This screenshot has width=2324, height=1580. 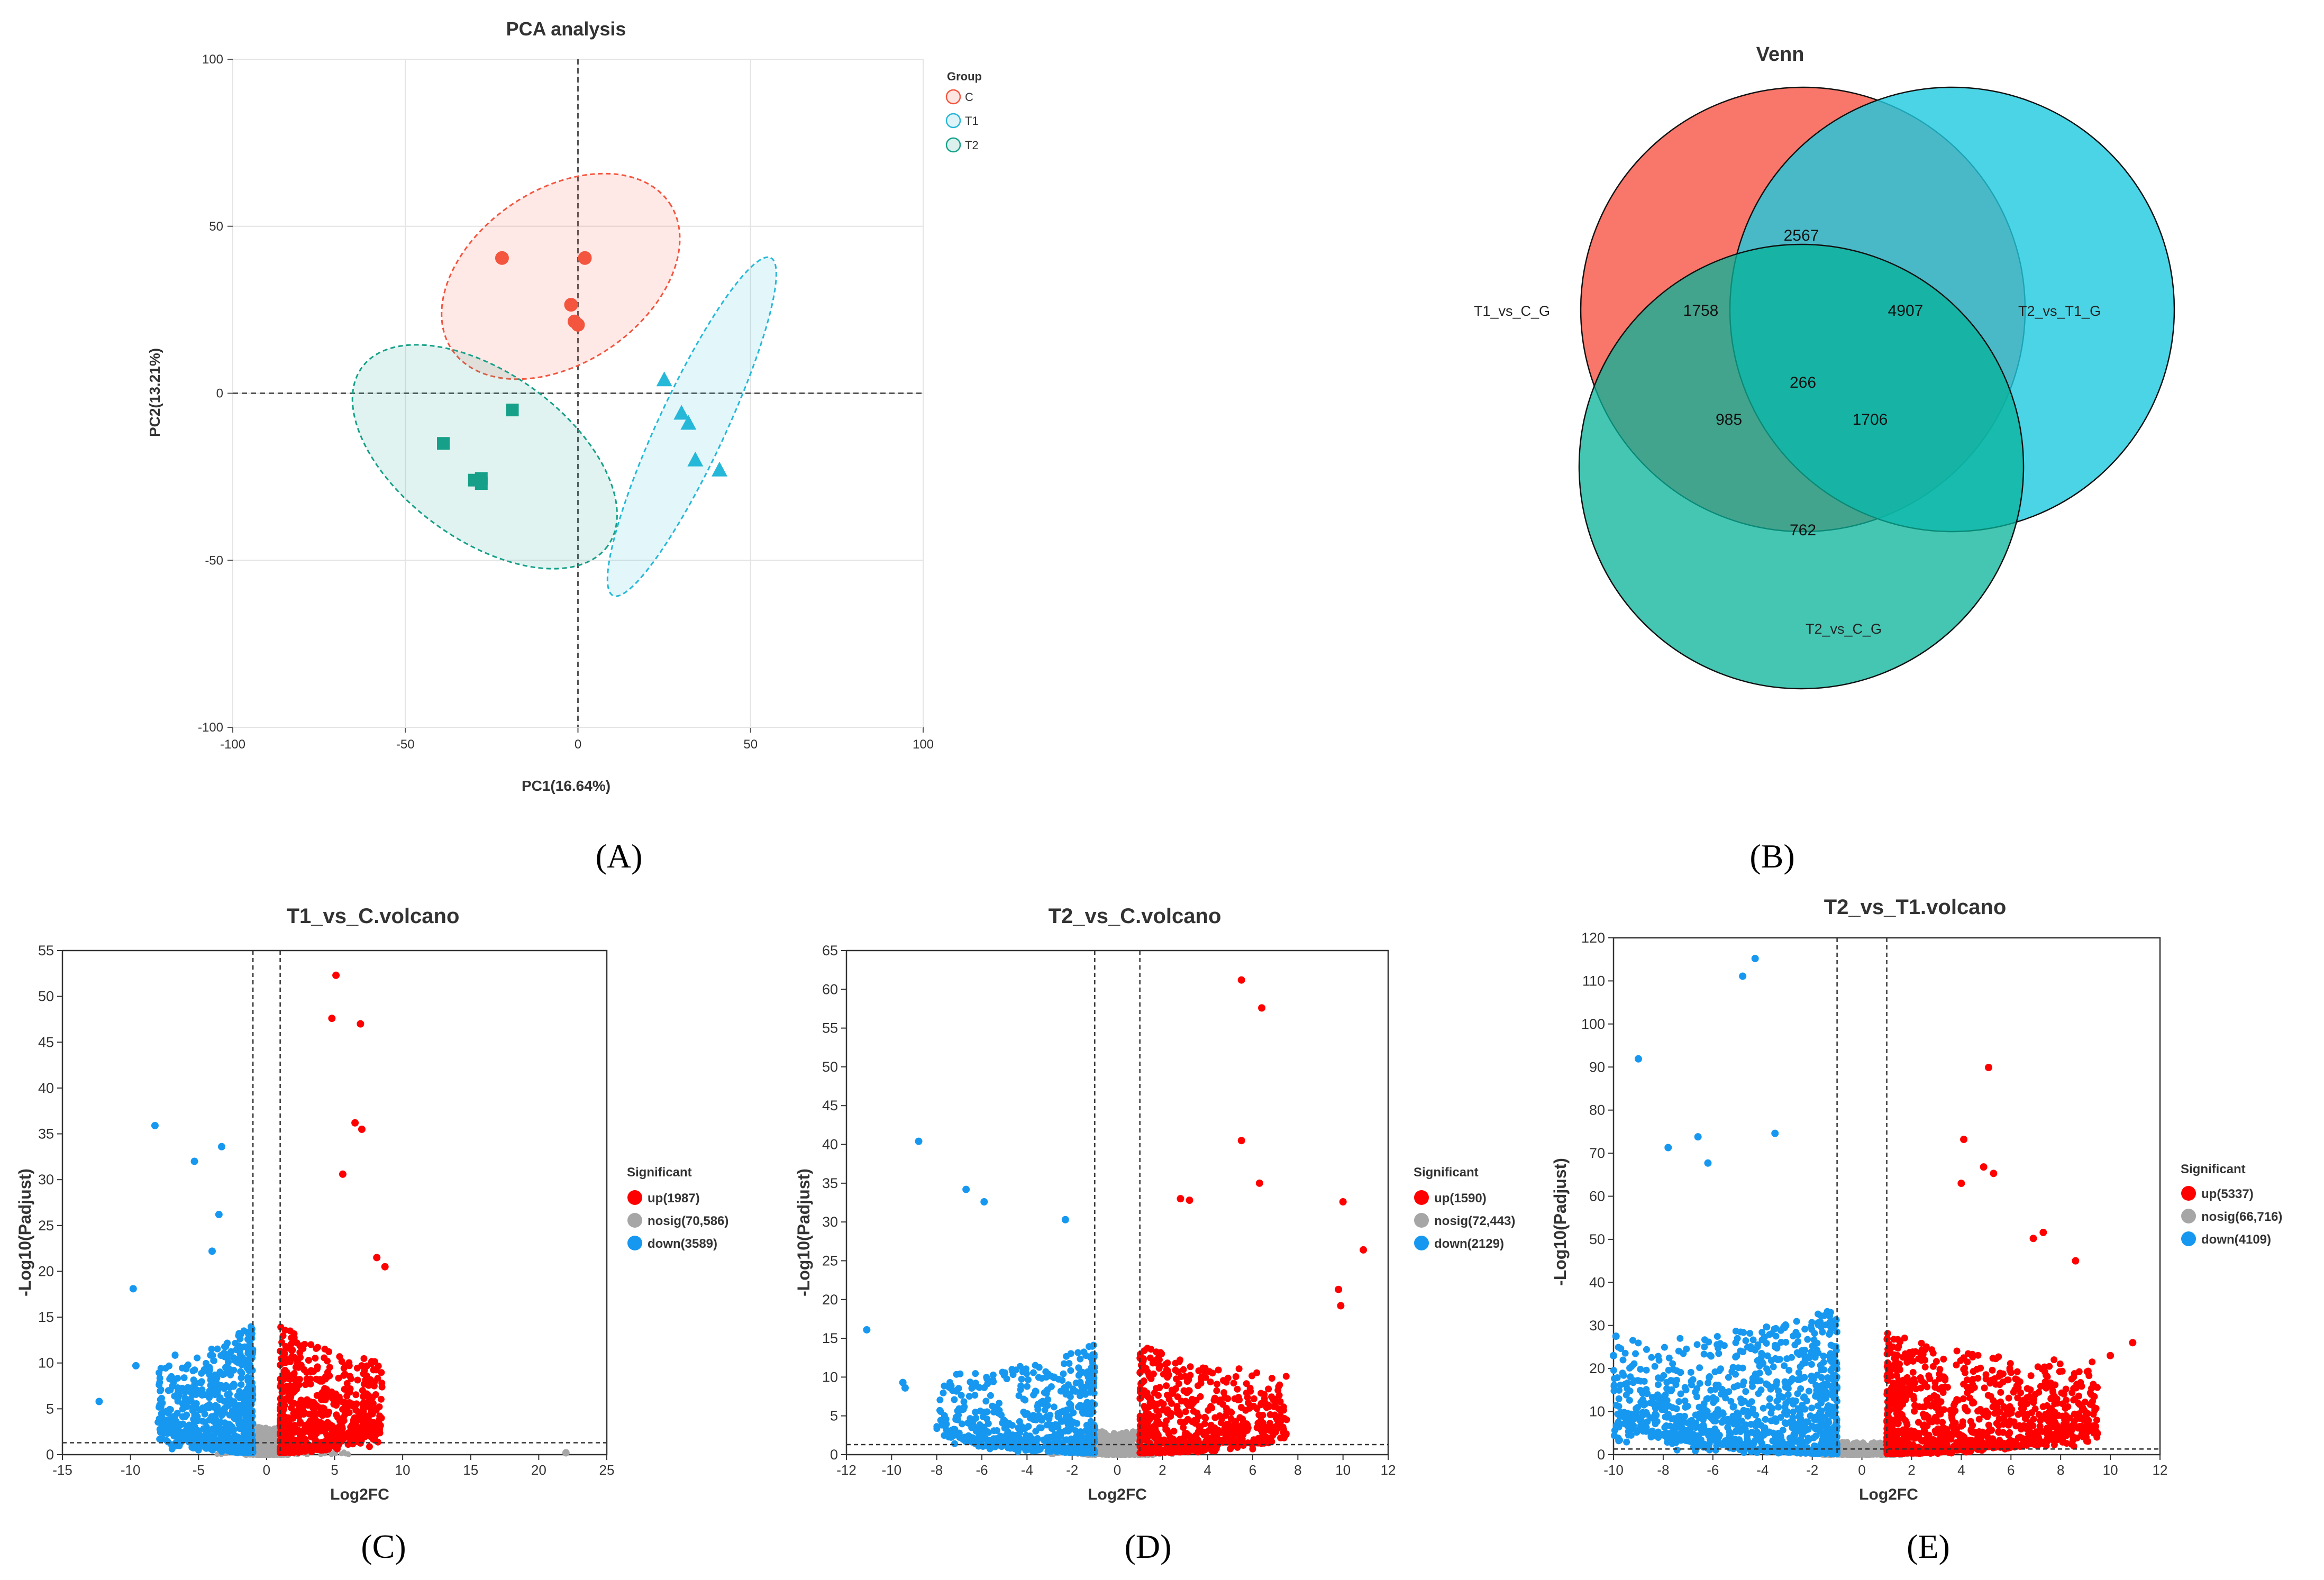 What do you see at coordinates (830, 1300) in the screenshot?
I see `volcano-d-y-tick-label: 20` at bounding box center [830, 1300].